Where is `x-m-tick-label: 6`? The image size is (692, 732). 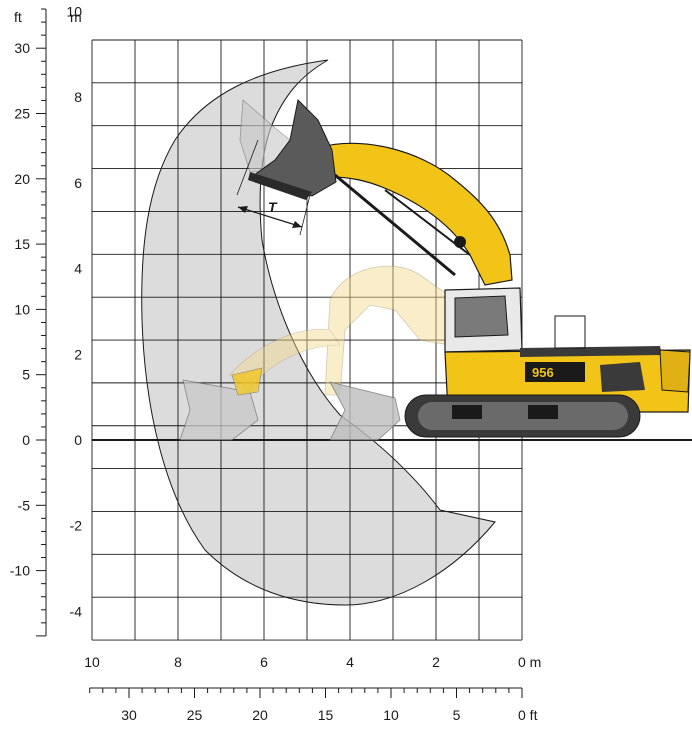
x-m-tick-label: 6 is located at coordinates (264, 662).